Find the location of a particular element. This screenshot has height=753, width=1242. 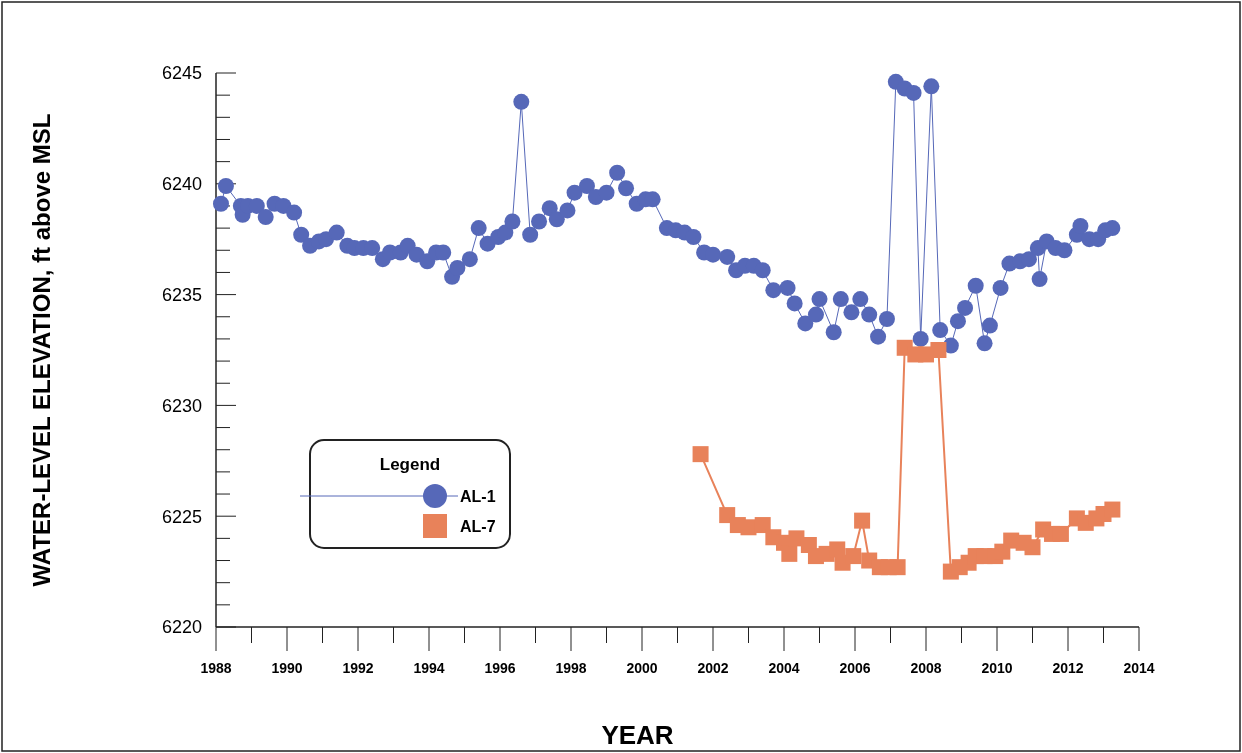

x-tick-label: 1994 is located at coordinates (429, 668).